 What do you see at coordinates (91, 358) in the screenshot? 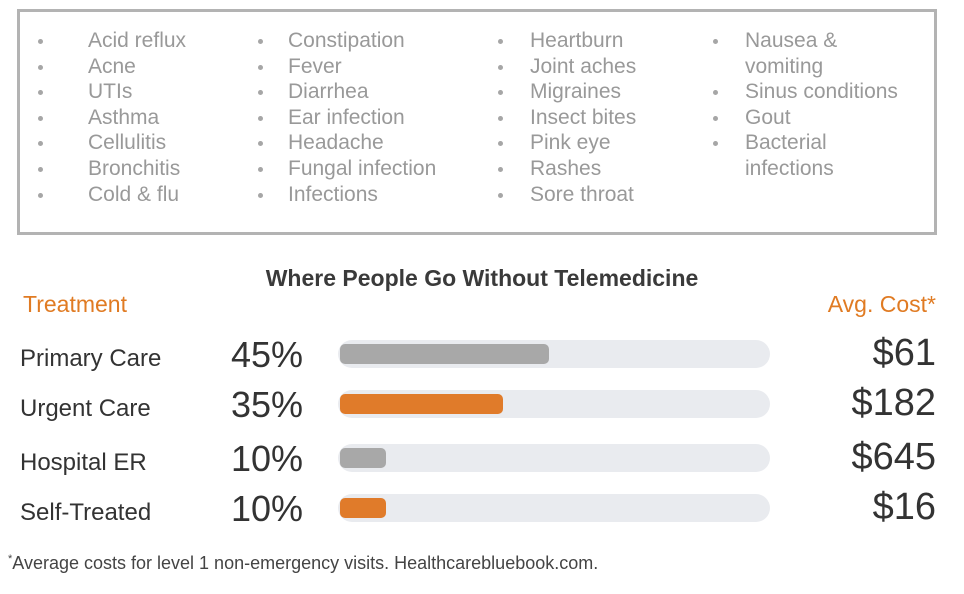
I see `category-label: Primary Care` at bounding box center [91, 358].